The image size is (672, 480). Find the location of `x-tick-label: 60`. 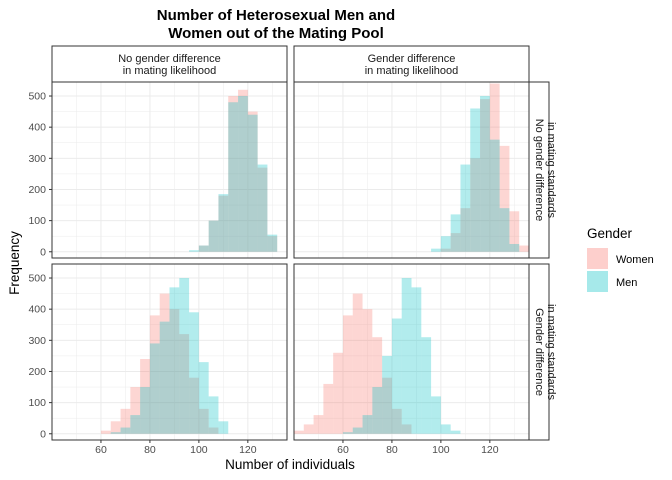

x-tick-label: 60 is located at coordinates (101, 450).